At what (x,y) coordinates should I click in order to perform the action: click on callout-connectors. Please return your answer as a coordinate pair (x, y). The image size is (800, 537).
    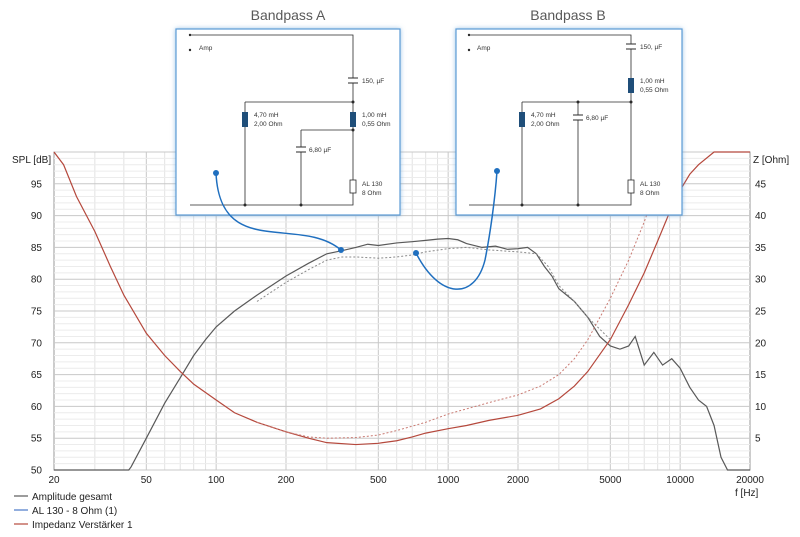
    Looking at the image, I should click on (356, 229).